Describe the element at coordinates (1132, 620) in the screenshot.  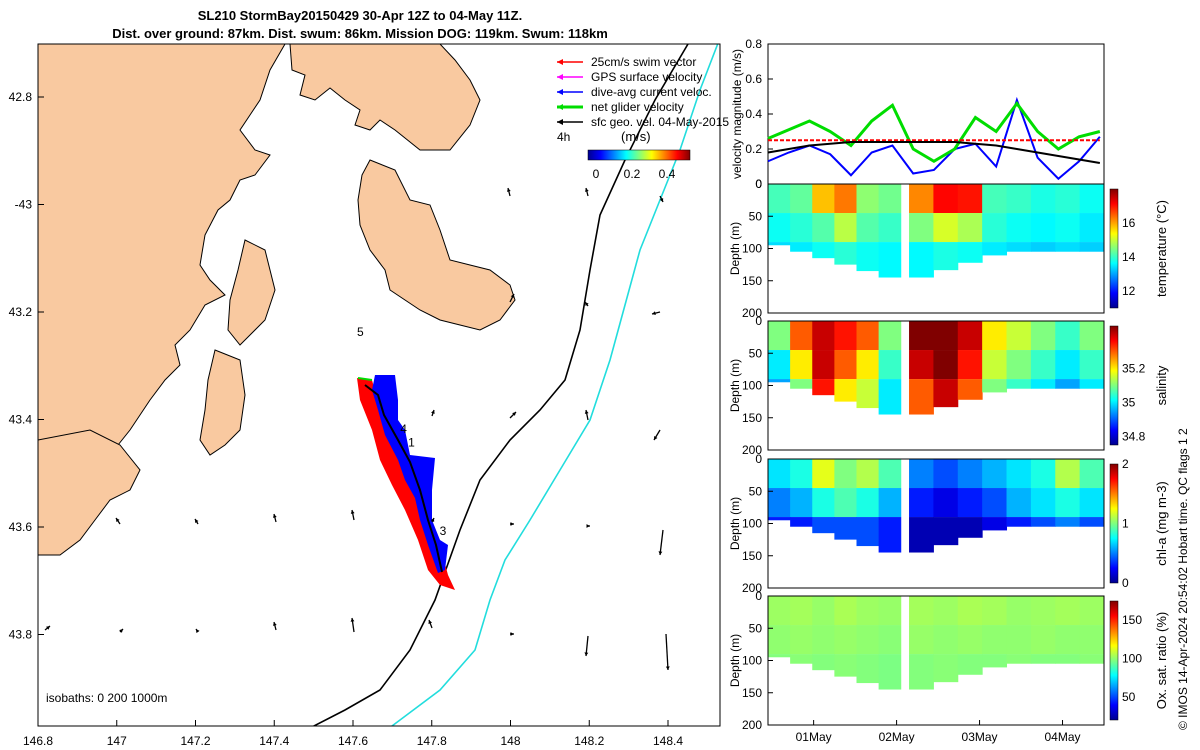
I see `colorbar-tick-label: 150` at that location.